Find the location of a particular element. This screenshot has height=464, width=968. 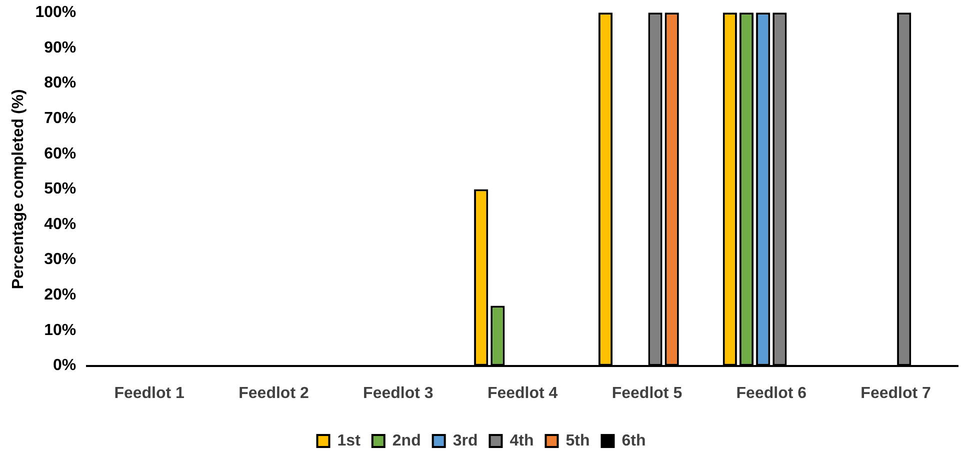

y-tick-label: 20% is located at coordinates (60, 295).